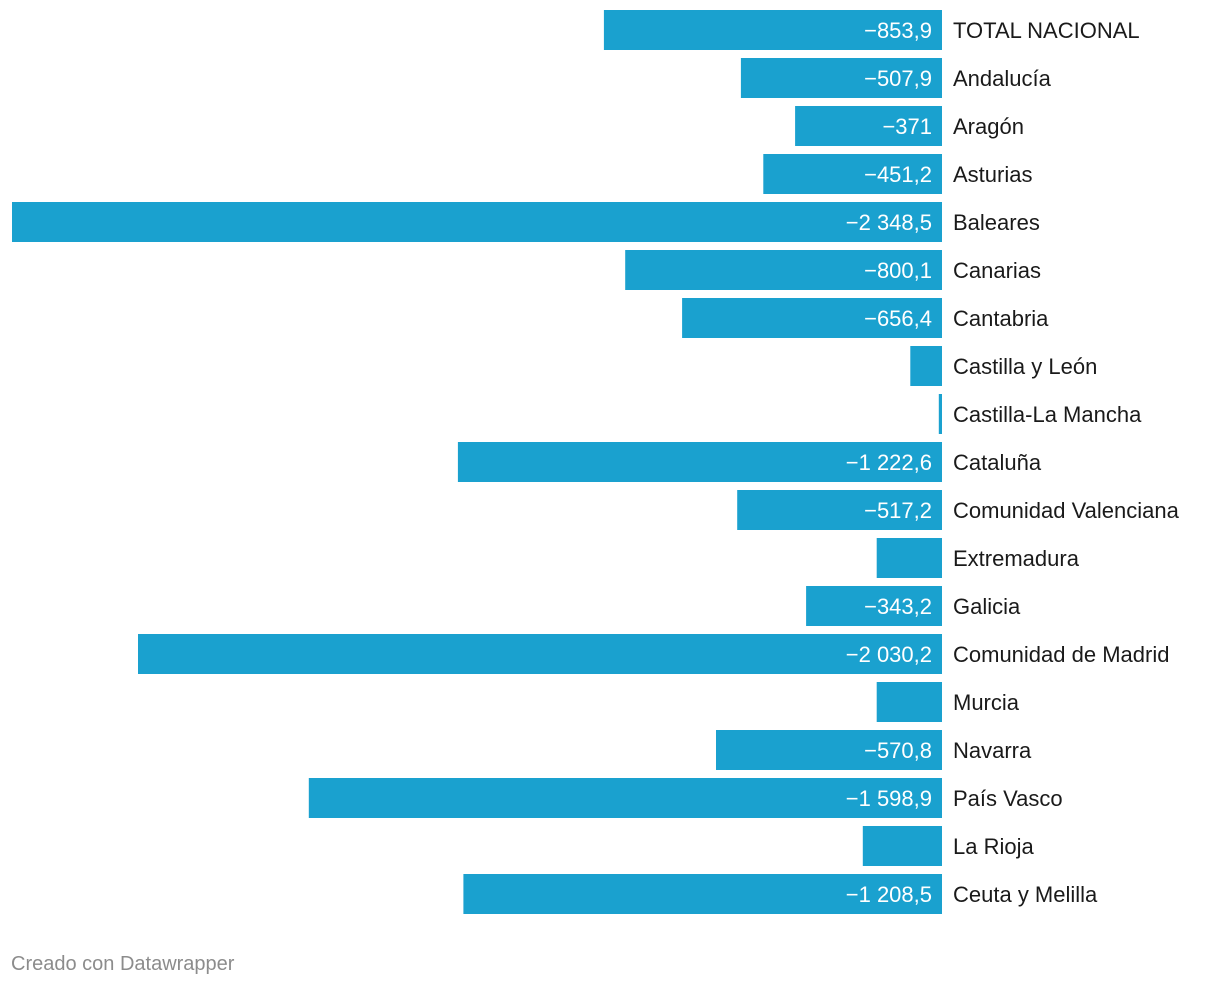  What do you see at coordinates (898, 270) in the screenshot?
I see `bar-value-label: −800,1` at bounding box center [898, 270].